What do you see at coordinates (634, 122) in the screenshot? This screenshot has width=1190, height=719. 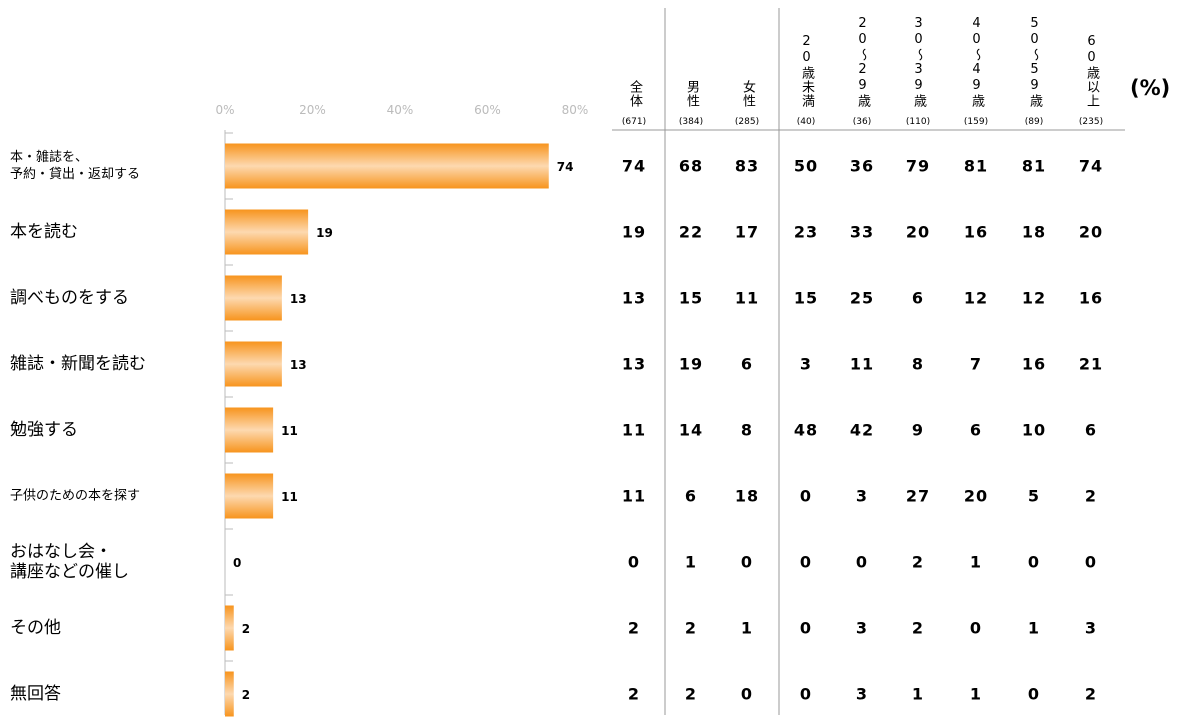 I see `column-n: (671)` at bounding box center [634, 122].